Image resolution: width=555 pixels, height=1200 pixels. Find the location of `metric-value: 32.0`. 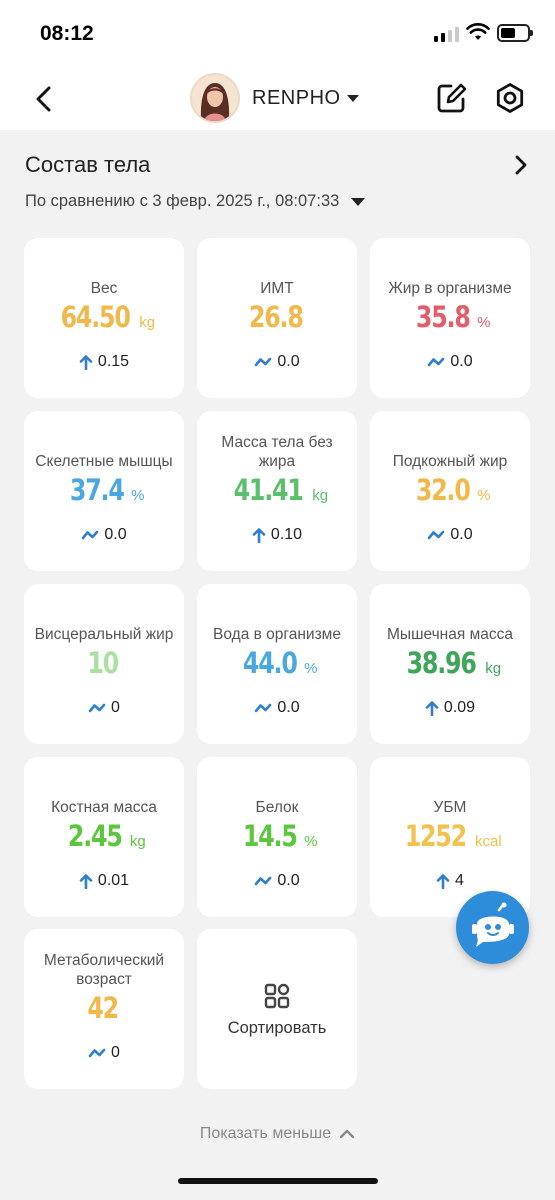

metric-value: 32.0 is located at coordinates (442, 490).